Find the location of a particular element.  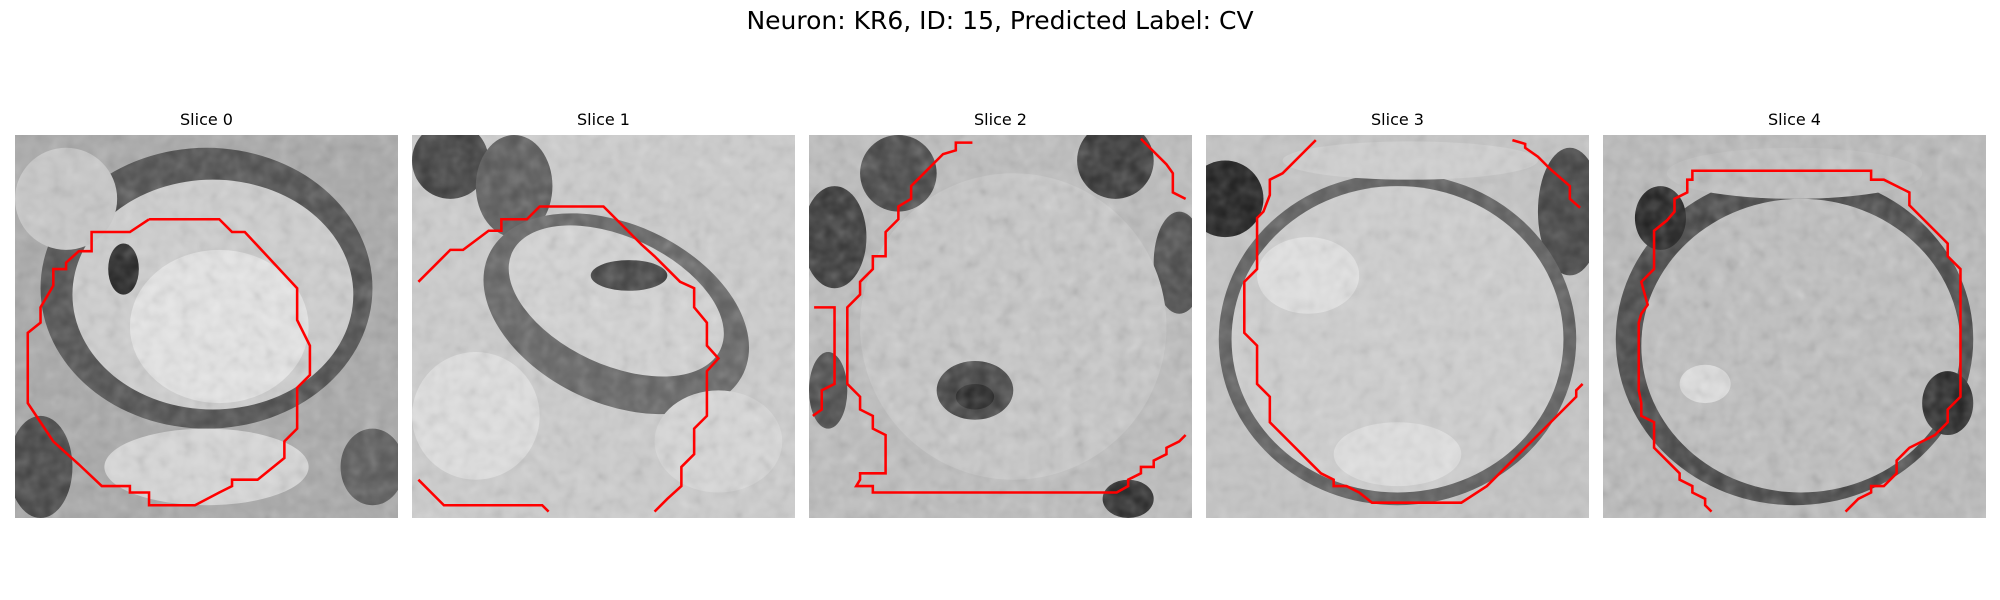

slice-1-image is located at coordinates (603, 326).